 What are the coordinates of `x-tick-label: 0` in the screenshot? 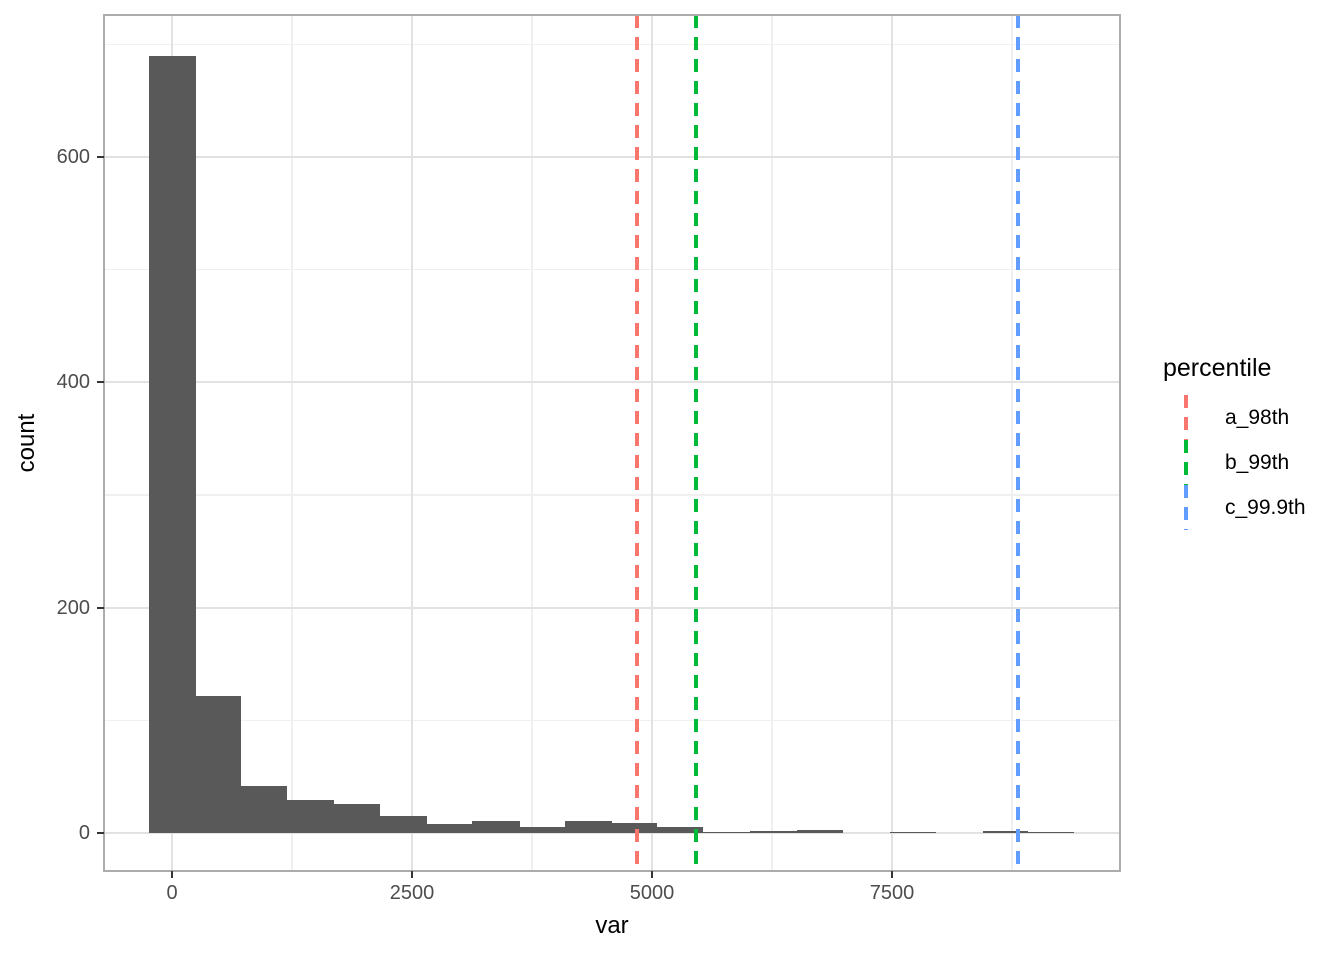 It's located at (172, 893).